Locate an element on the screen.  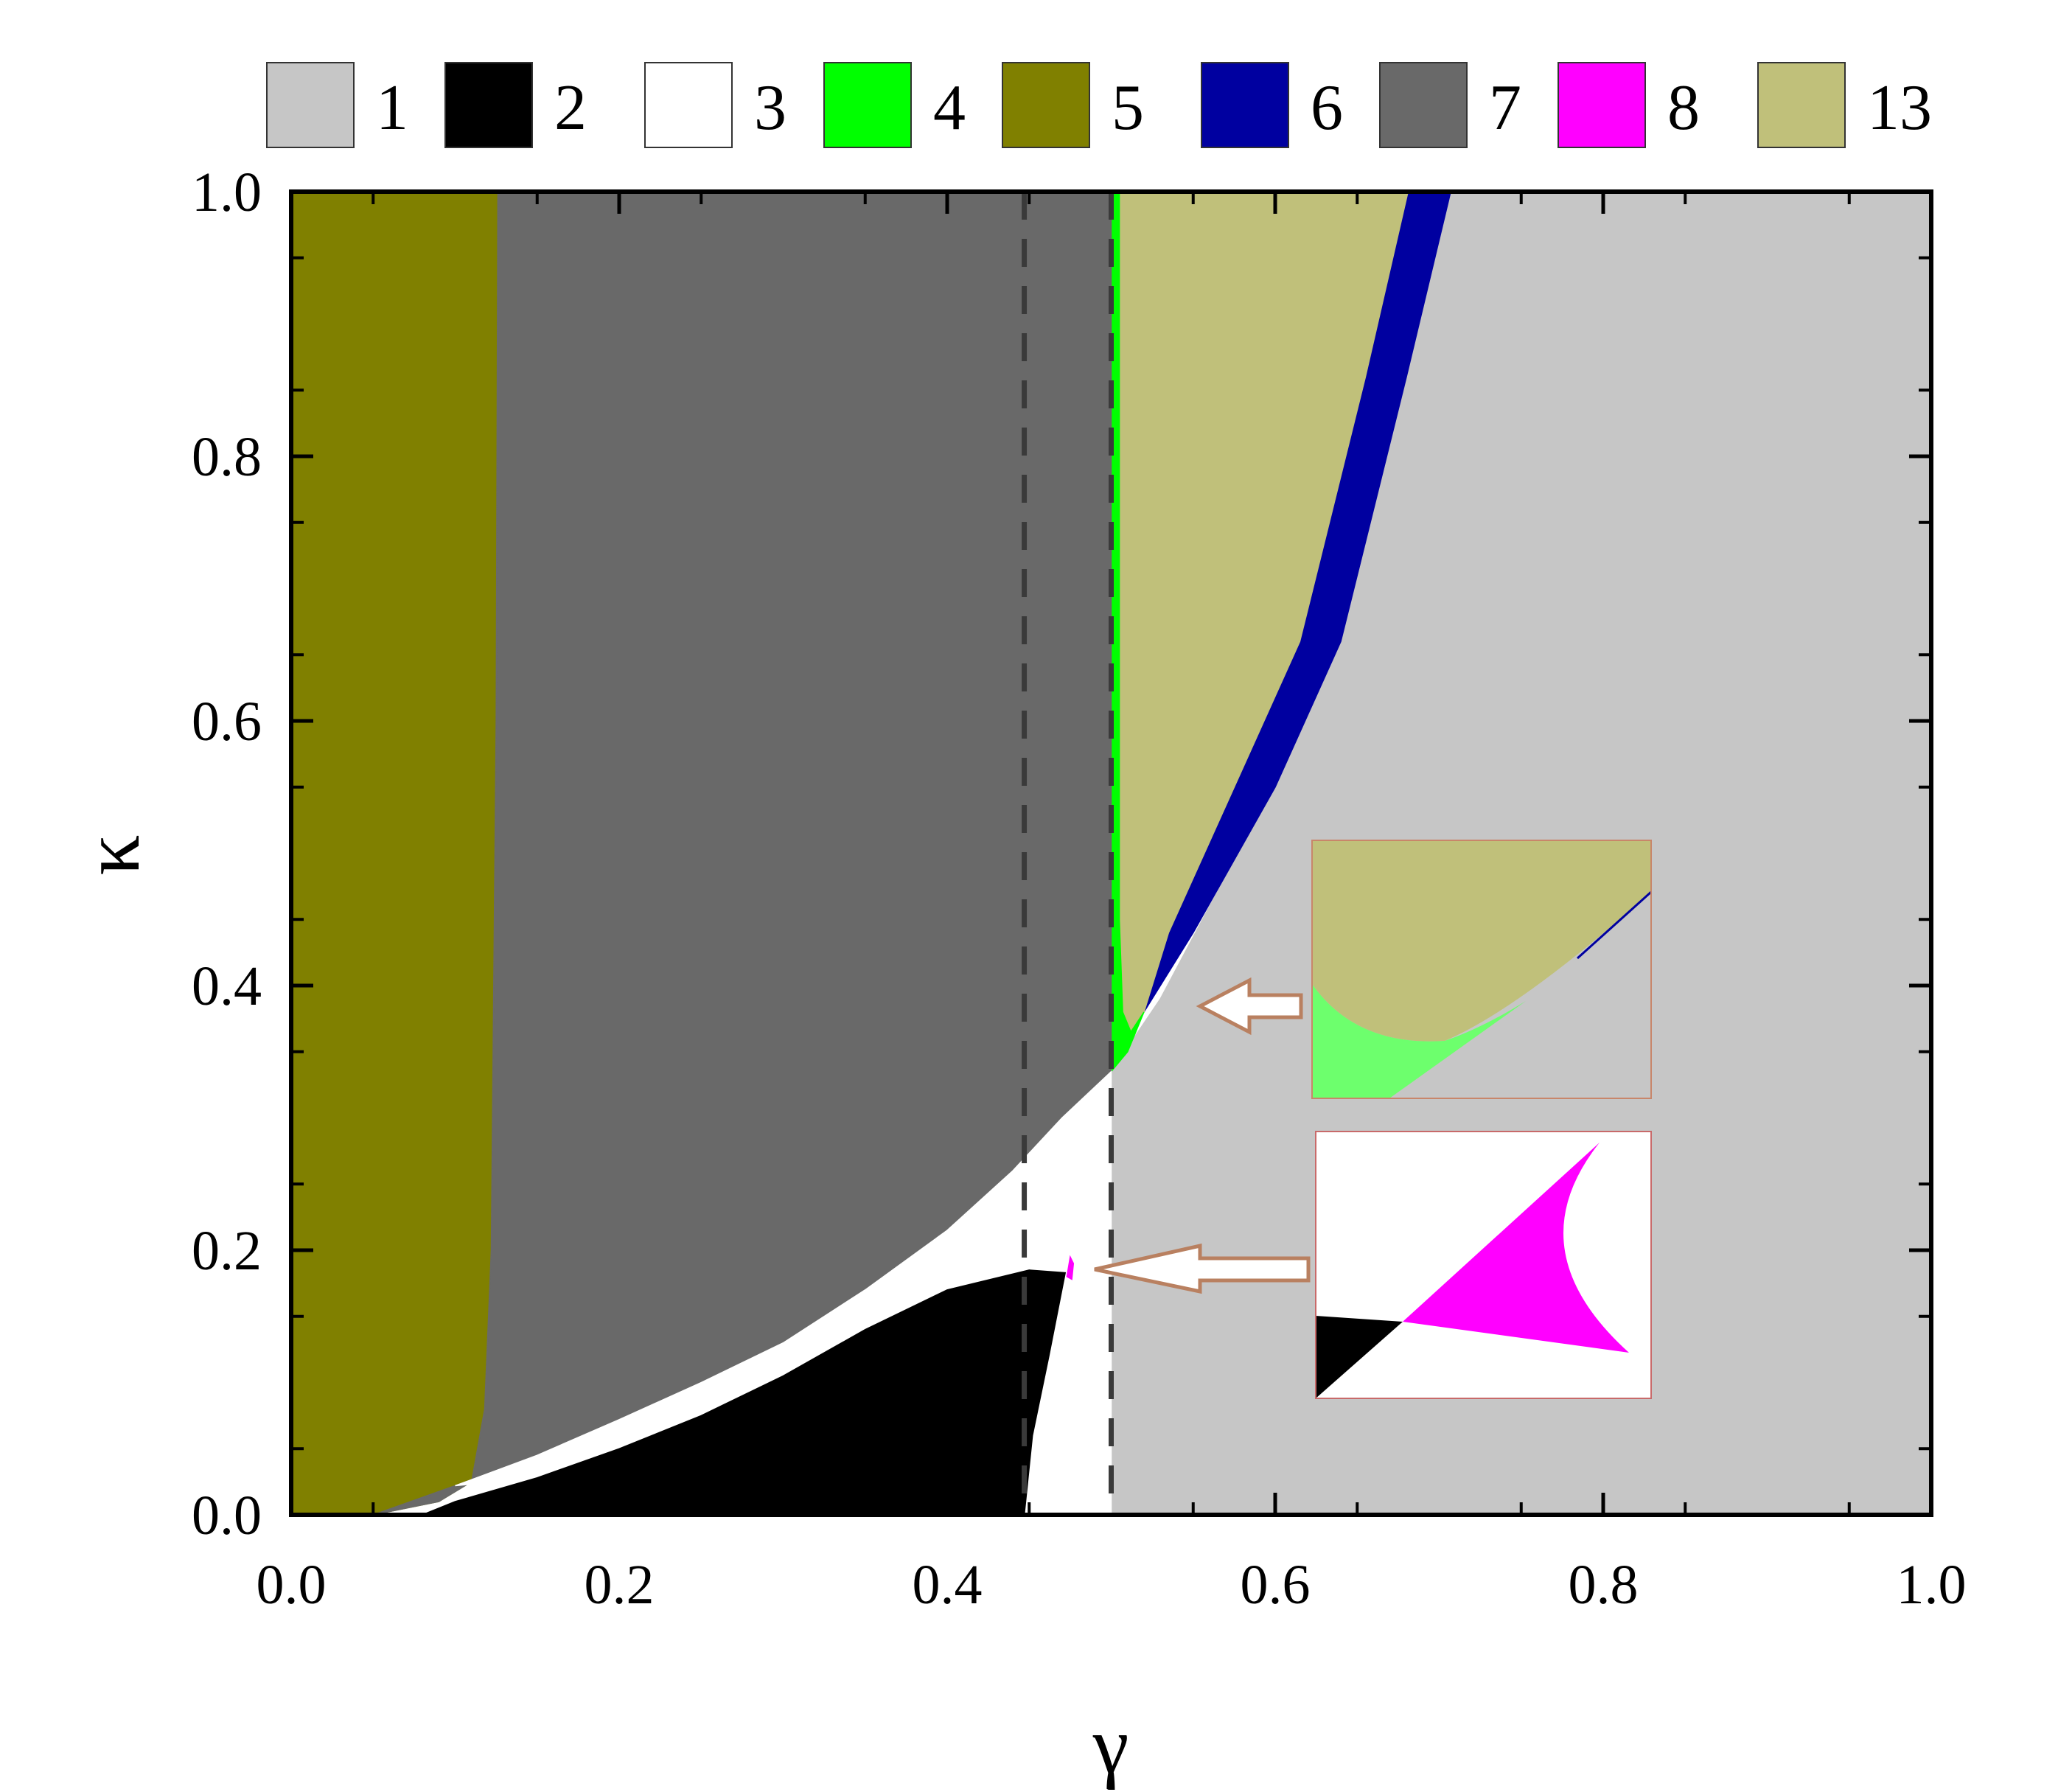
legend-label-6: 6 is located at coordinates (1327, 108).